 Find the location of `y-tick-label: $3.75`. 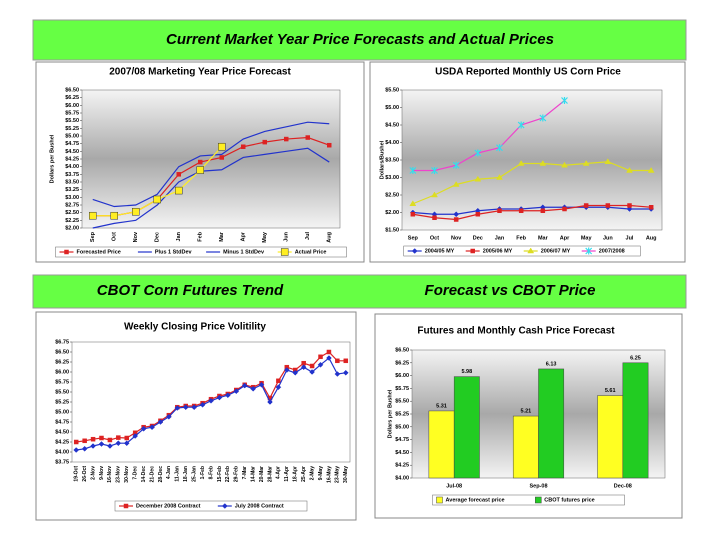

y-tick-label: $3.75 is located at coordinates (62, 462).